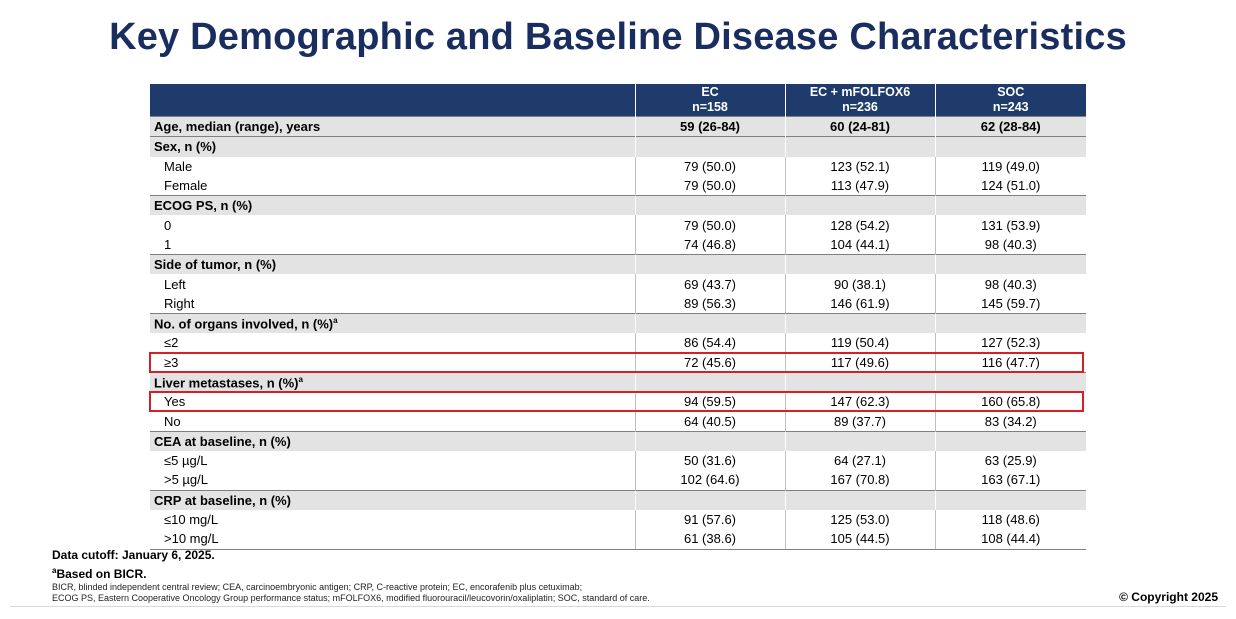 The width and height of the screenshot is (1236, 619). I want to click on value-cell: 63 (25.9), so click(1010, 461).